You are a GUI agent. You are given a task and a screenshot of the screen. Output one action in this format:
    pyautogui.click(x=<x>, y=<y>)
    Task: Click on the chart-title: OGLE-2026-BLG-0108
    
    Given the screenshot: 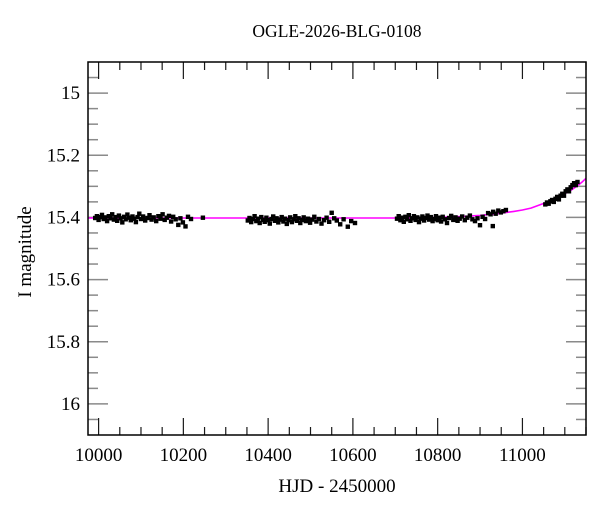 What is the action you would take?
    pyautogui.click(x=336, y=31)
    